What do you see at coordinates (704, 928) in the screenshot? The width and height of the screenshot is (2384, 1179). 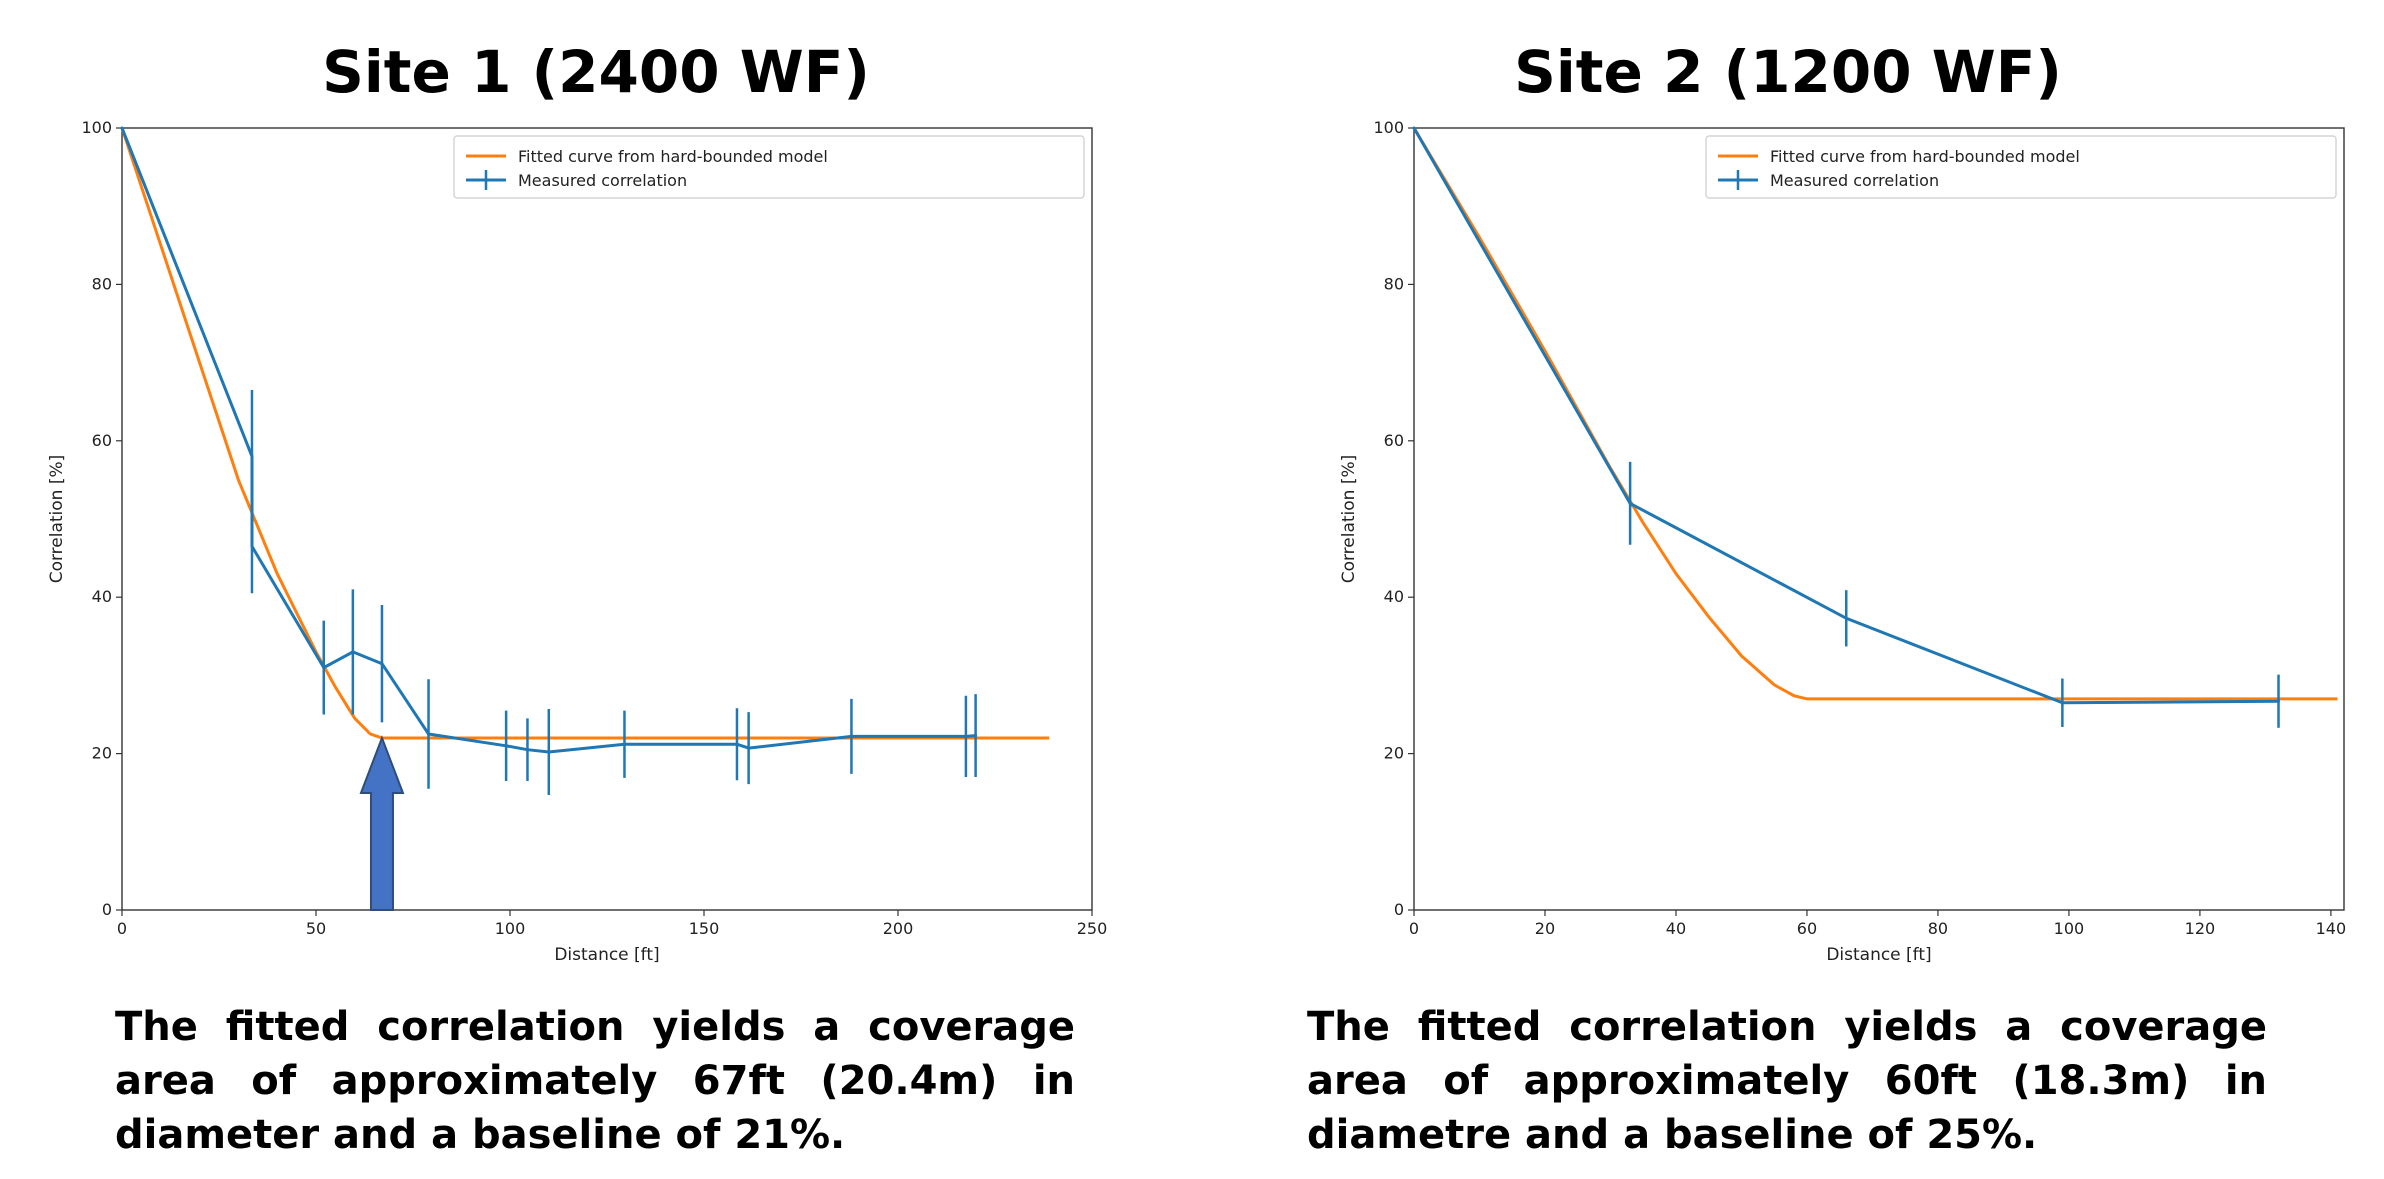 I see `x-tick-label: 150` at bounding box center [704, 928].